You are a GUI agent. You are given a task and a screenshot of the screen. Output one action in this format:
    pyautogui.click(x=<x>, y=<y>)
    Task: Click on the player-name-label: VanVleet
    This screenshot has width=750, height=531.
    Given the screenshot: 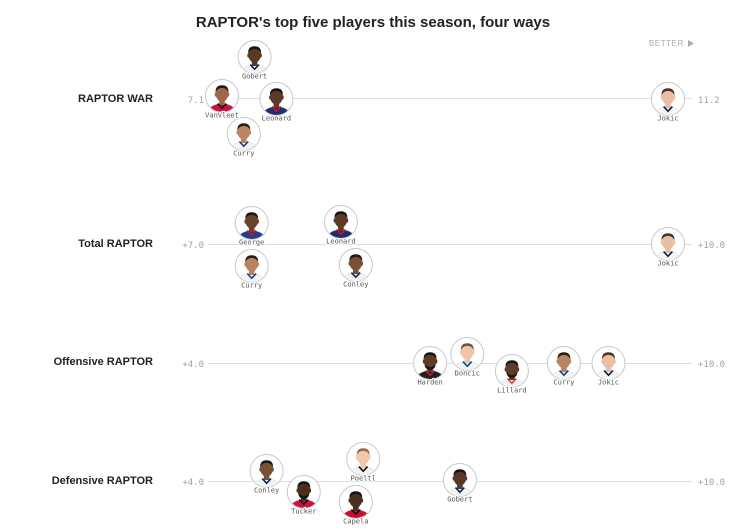 What is the action you would take?
    pyautogui.click(x=222, y=116)
    